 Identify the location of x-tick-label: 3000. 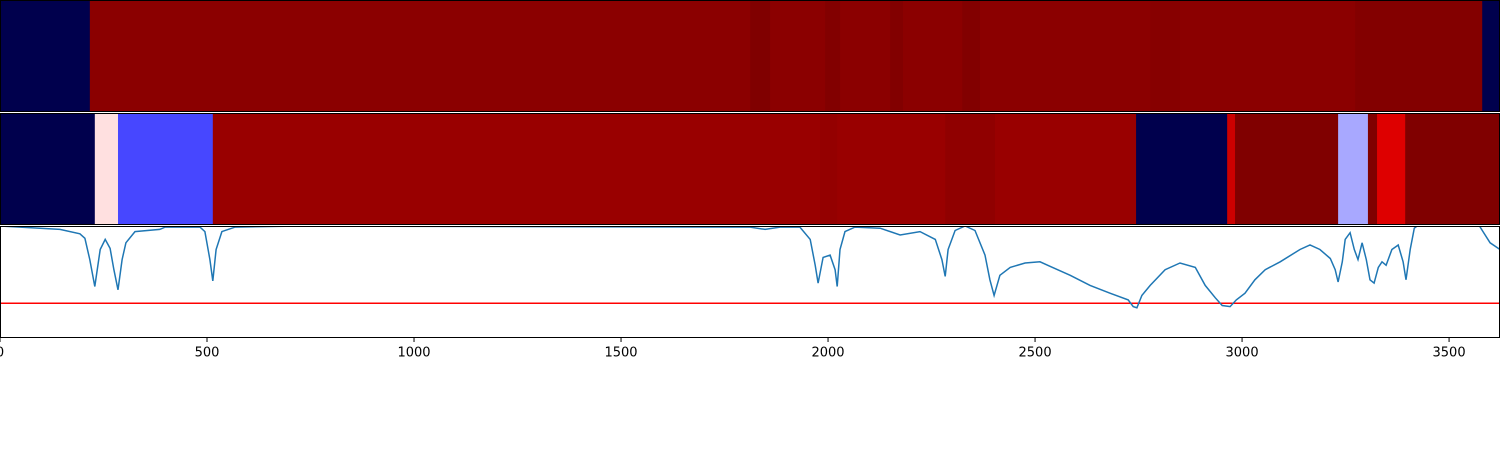
(1242, 353).